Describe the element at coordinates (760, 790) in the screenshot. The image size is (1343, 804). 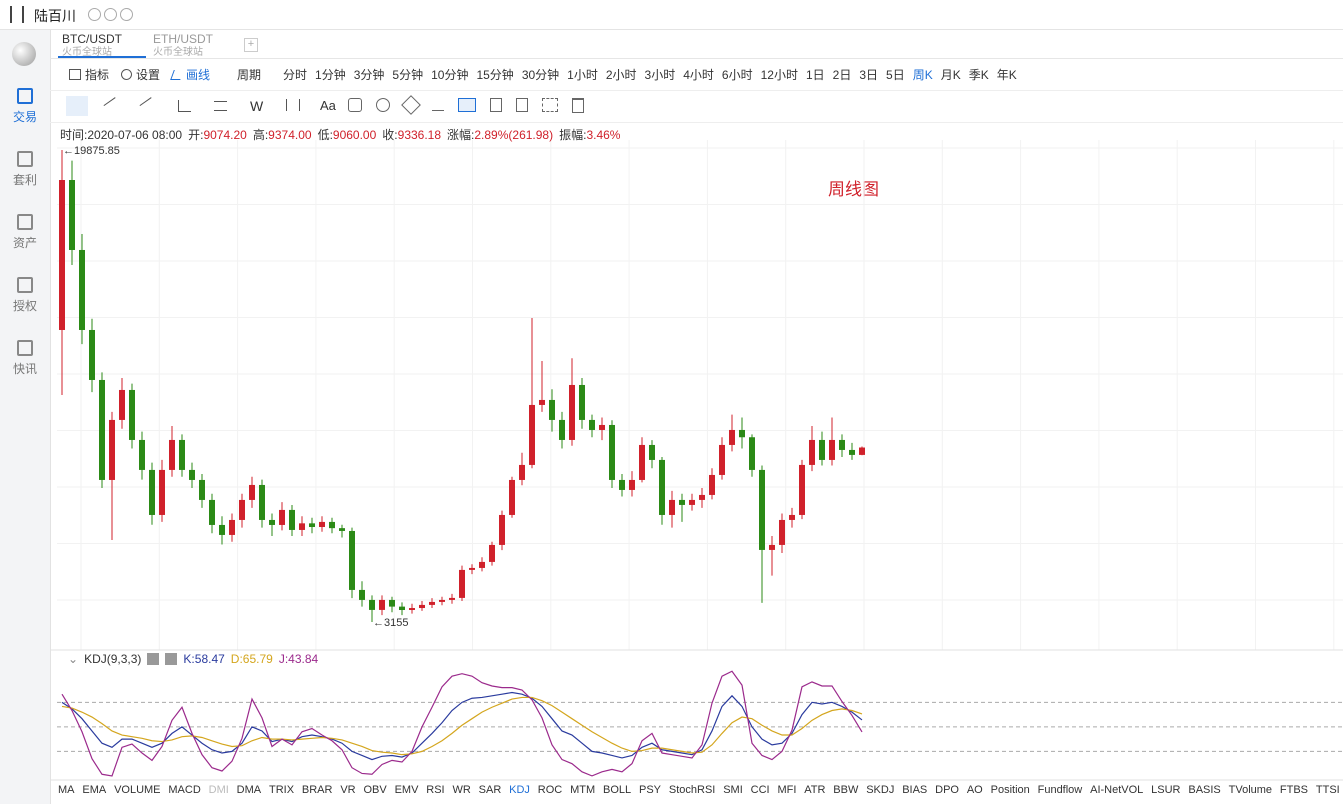
I see `indicator-tab: CCI` at that location.